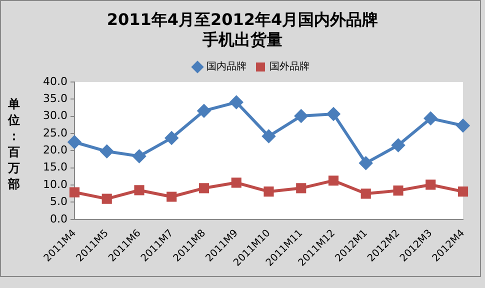  Describe the element at coordinates (55, 99) in the screenshot. I see `y-tick-label: 35.0` at that location.